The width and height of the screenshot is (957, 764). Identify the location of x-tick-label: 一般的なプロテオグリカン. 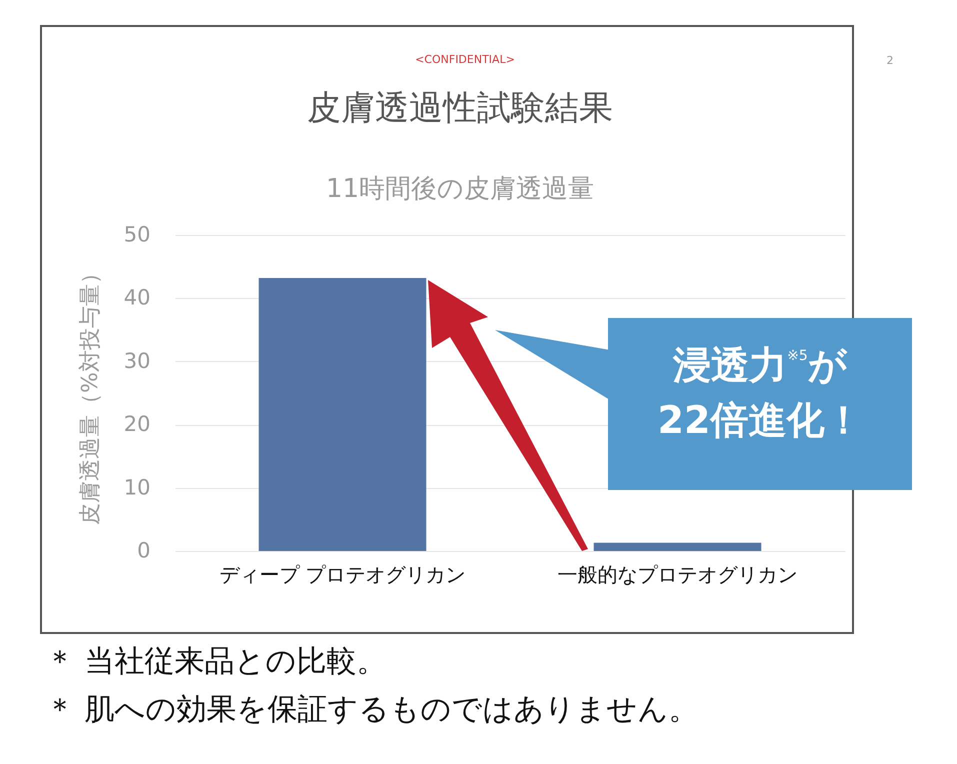
(678, 574).